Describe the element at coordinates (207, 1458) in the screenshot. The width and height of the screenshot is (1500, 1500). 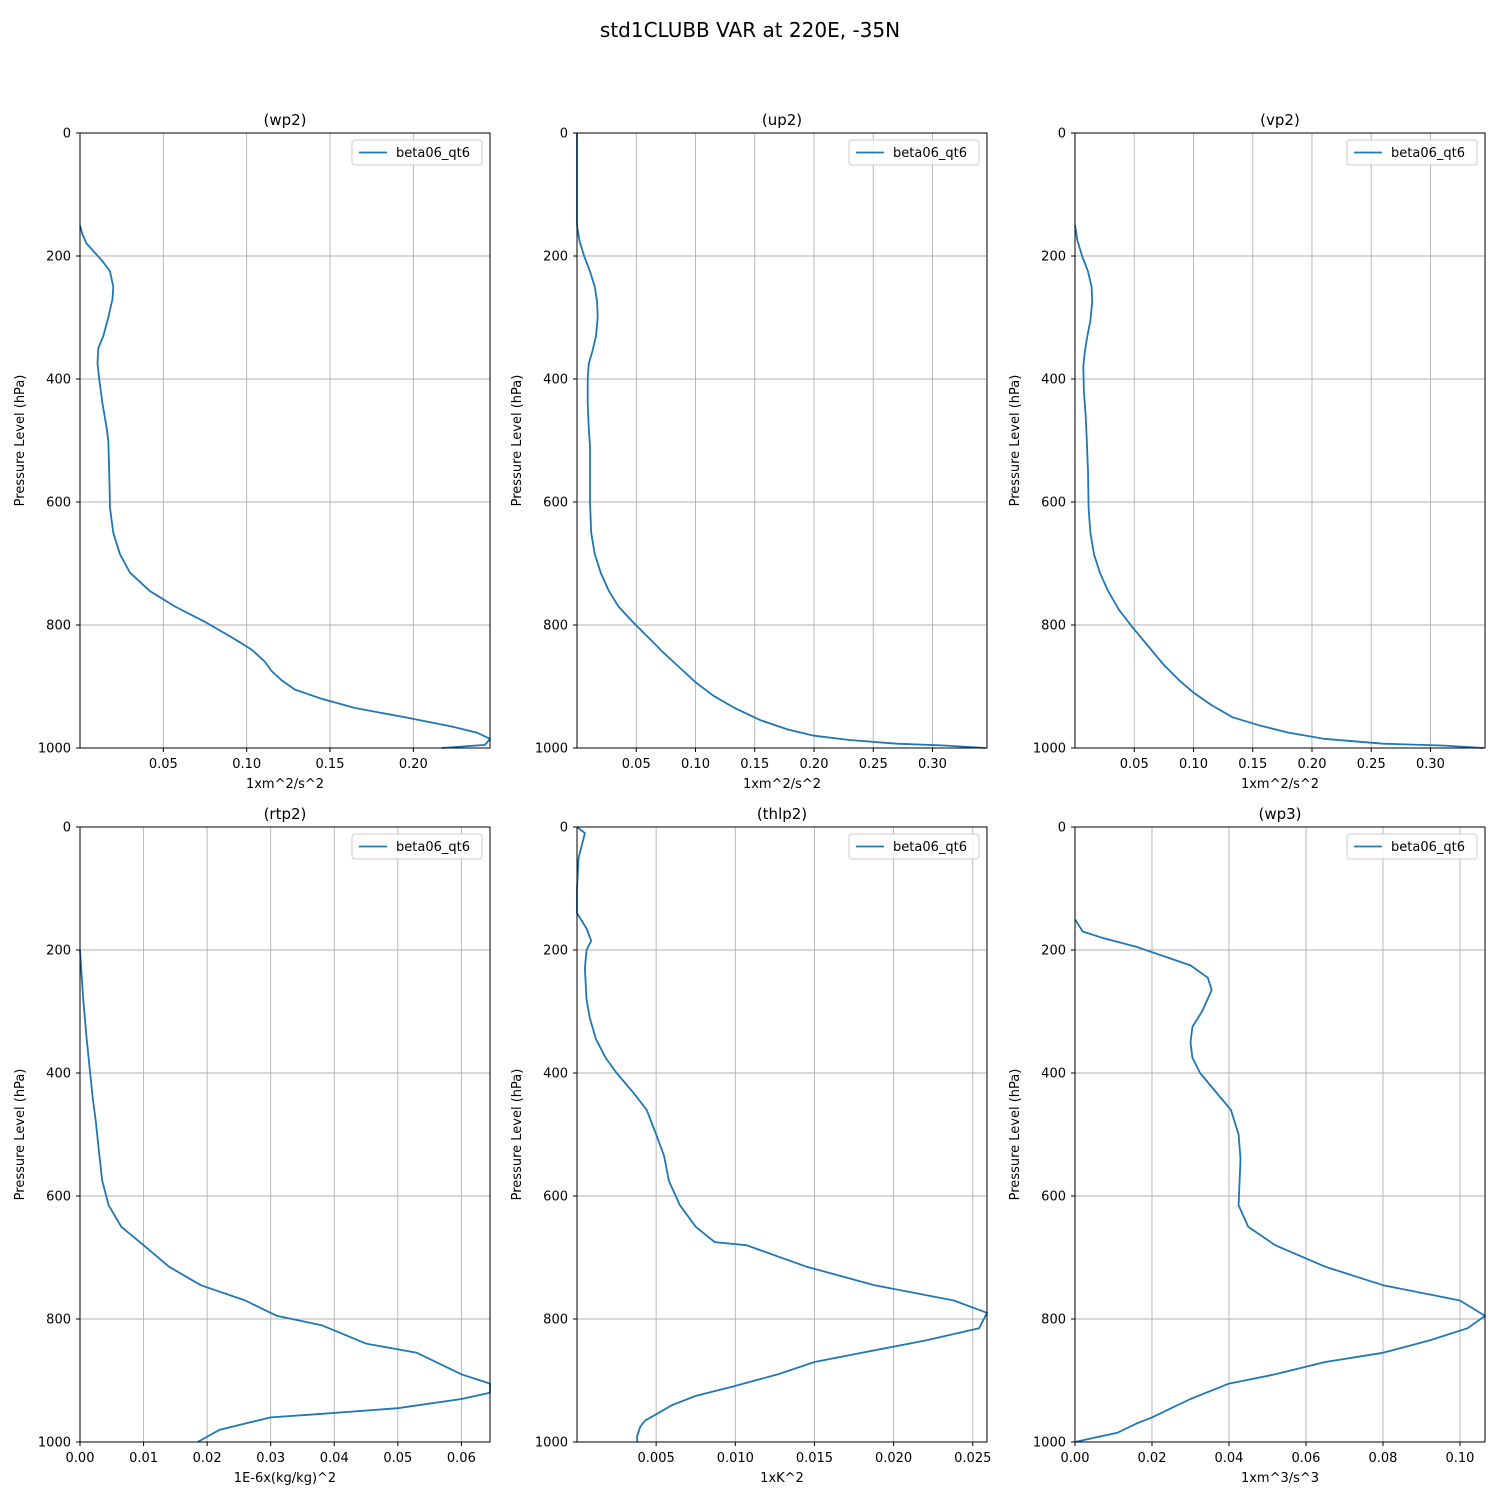
I see `x-tick-label: 0.02` at that location.